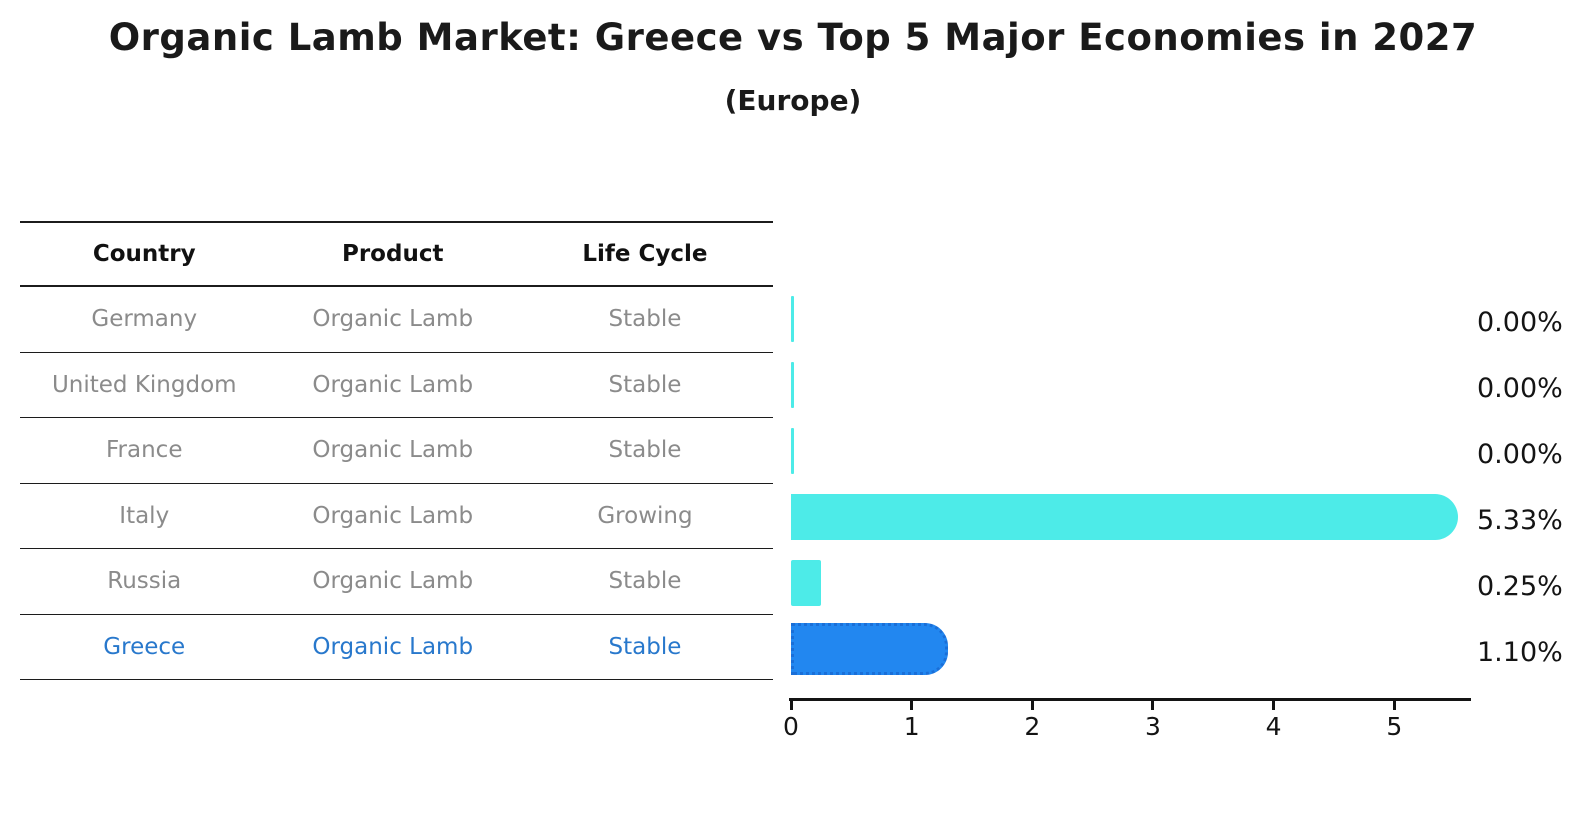 This screenshot has width=1586, height=823. What do you see at coordinates (645, 254) in the screenshot?
I see `table-header-life-cycle: Life Cycle` at bounding box center [645, 254].